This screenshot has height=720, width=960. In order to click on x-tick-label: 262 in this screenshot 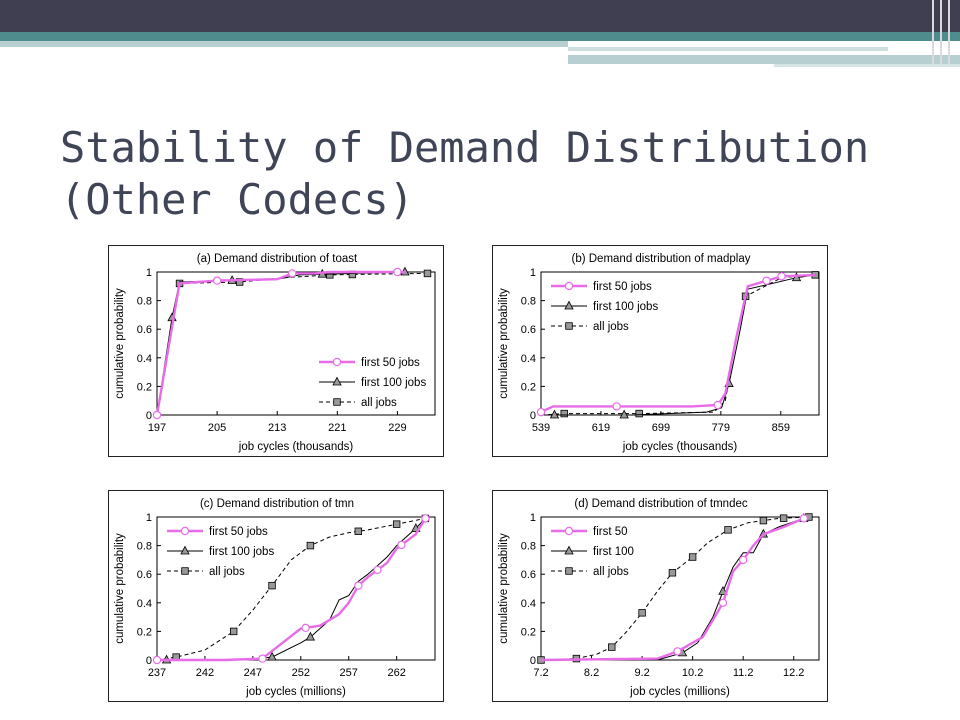, I will do `click(396, 673)`.